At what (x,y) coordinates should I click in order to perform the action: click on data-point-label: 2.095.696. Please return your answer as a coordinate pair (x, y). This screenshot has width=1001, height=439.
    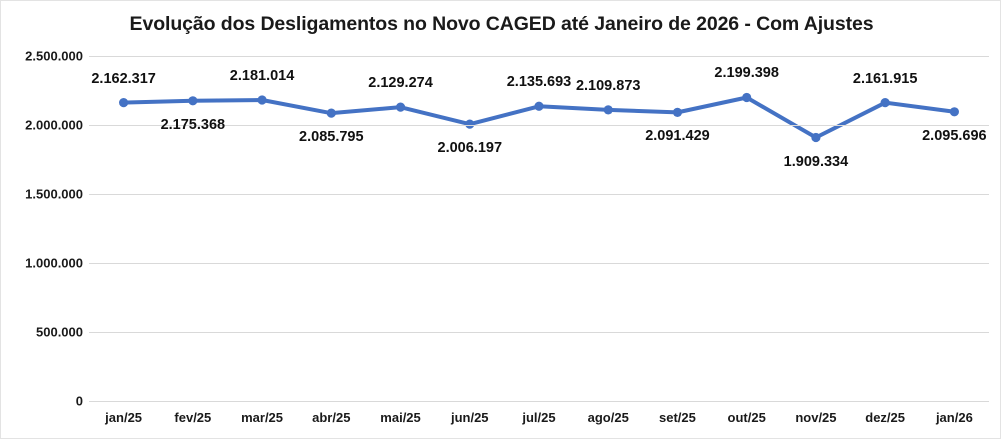
    Looking at the image, I should click on (954, 135).